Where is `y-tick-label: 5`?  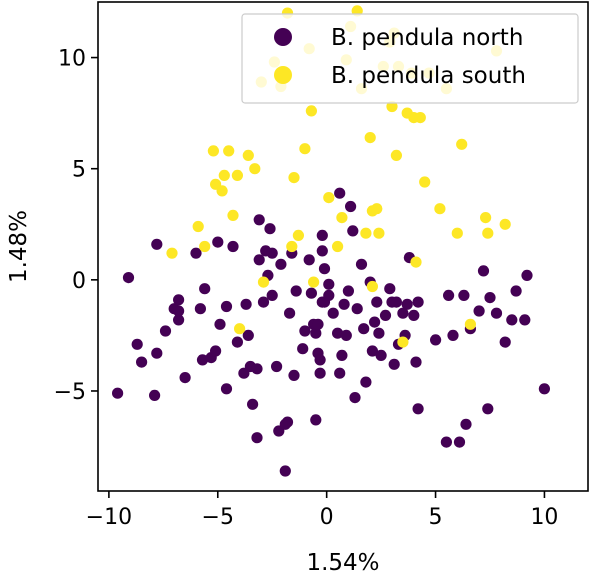 y-tick-label: 5 is located at coordinates (79, 170).